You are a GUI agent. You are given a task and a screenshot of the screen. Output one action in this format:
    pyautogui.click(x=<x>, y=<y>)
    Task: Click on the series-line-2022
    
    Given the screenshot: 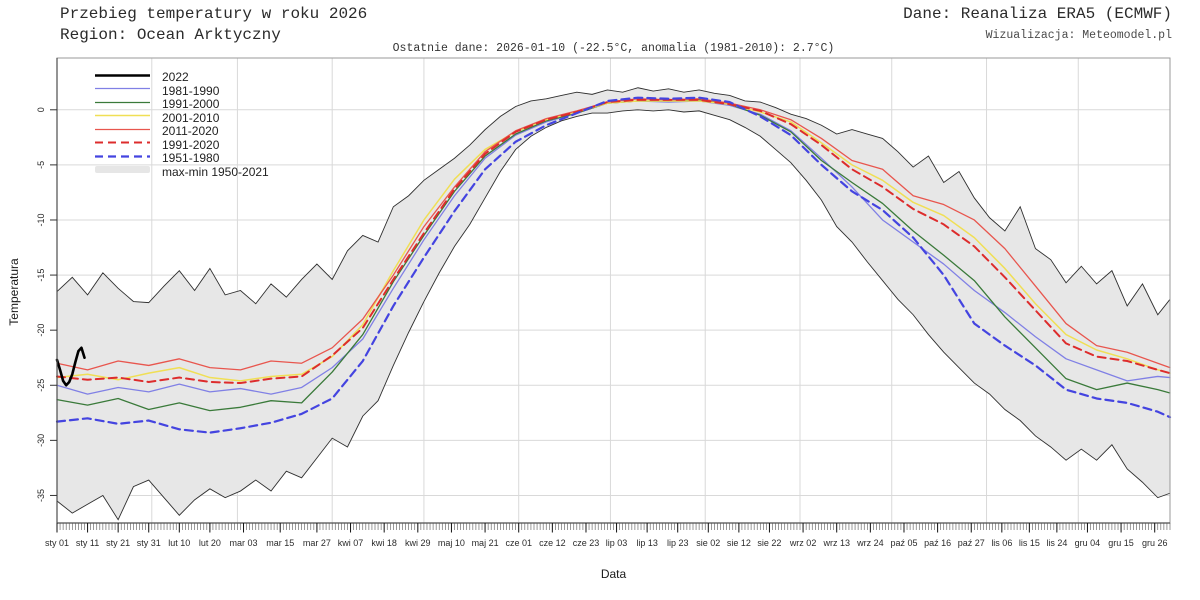 What is the action you would take?
    pyautogui.click(x=70, y=366)
    